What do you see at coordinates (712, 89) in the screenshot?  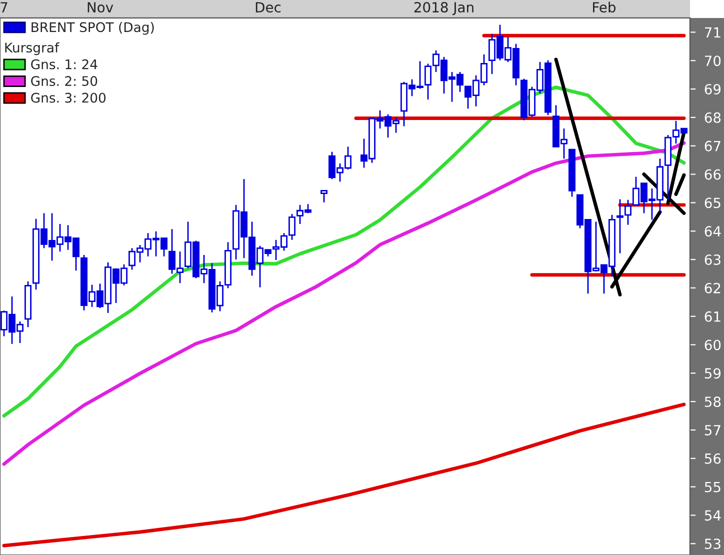 I see `y-tick-label: 69` at bounding box center [712, 89].